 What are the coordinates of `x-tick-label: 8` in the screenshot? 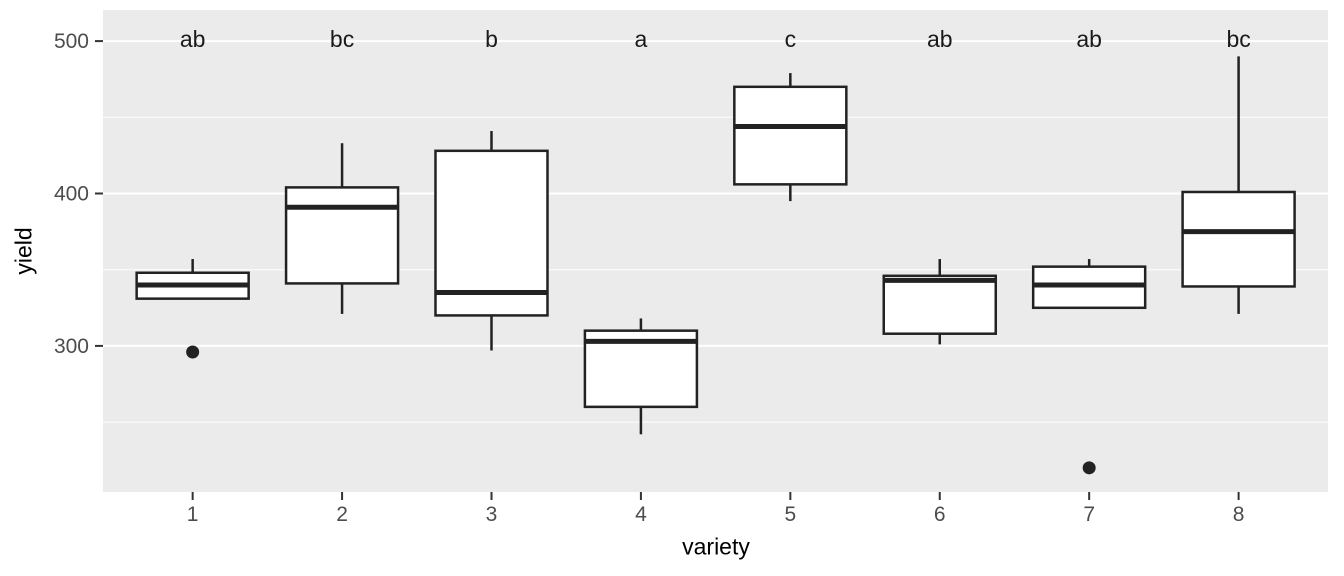 It's located at (1239, 514).